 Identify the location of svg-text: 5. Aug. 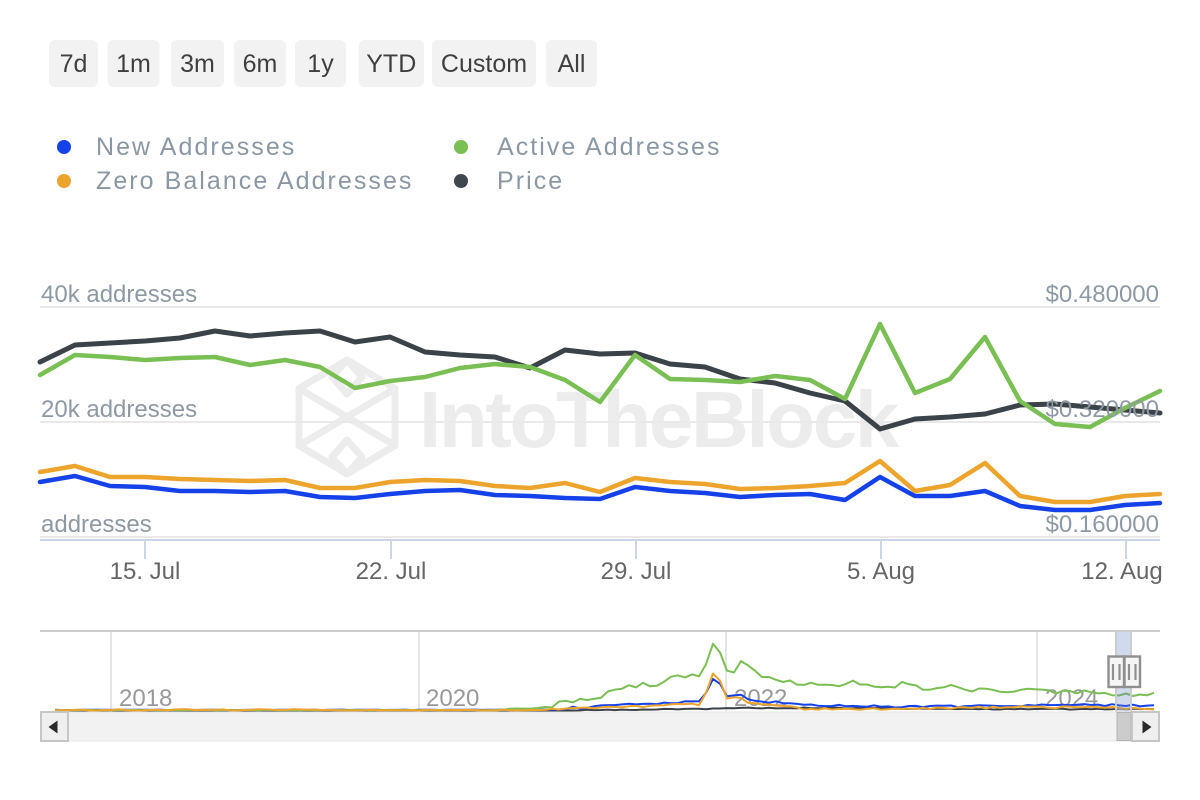
(881, 571).